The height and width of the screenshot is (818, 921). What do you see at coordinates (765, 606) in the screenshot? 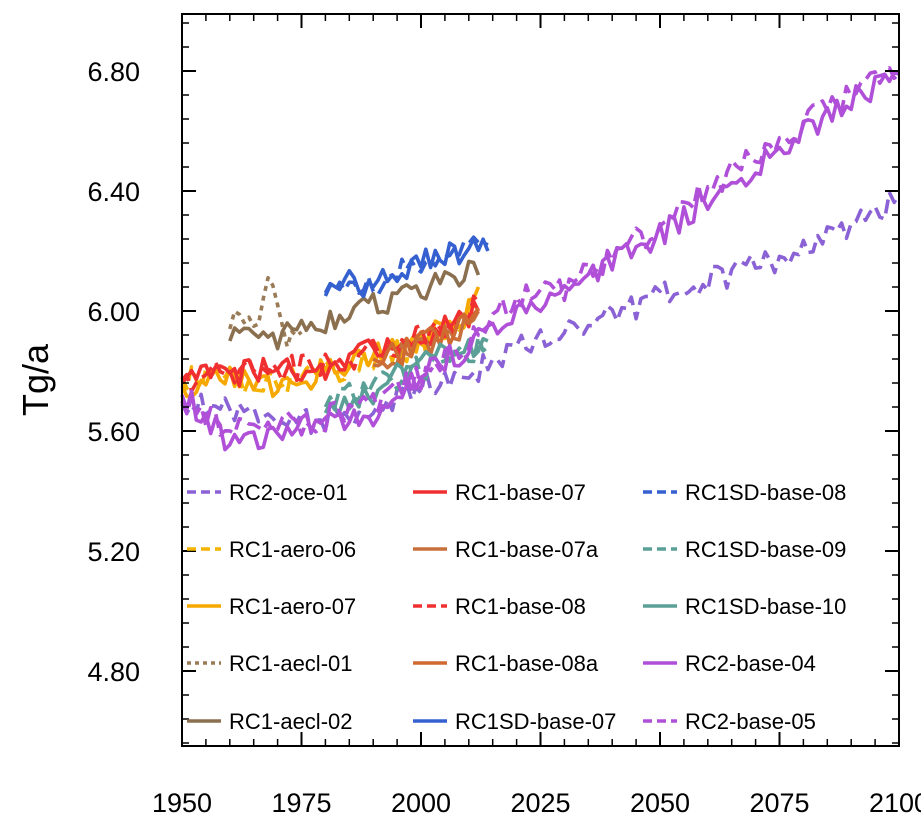
I see `legend-label: RC1SD-base-10` at bounding box center [765, 606].